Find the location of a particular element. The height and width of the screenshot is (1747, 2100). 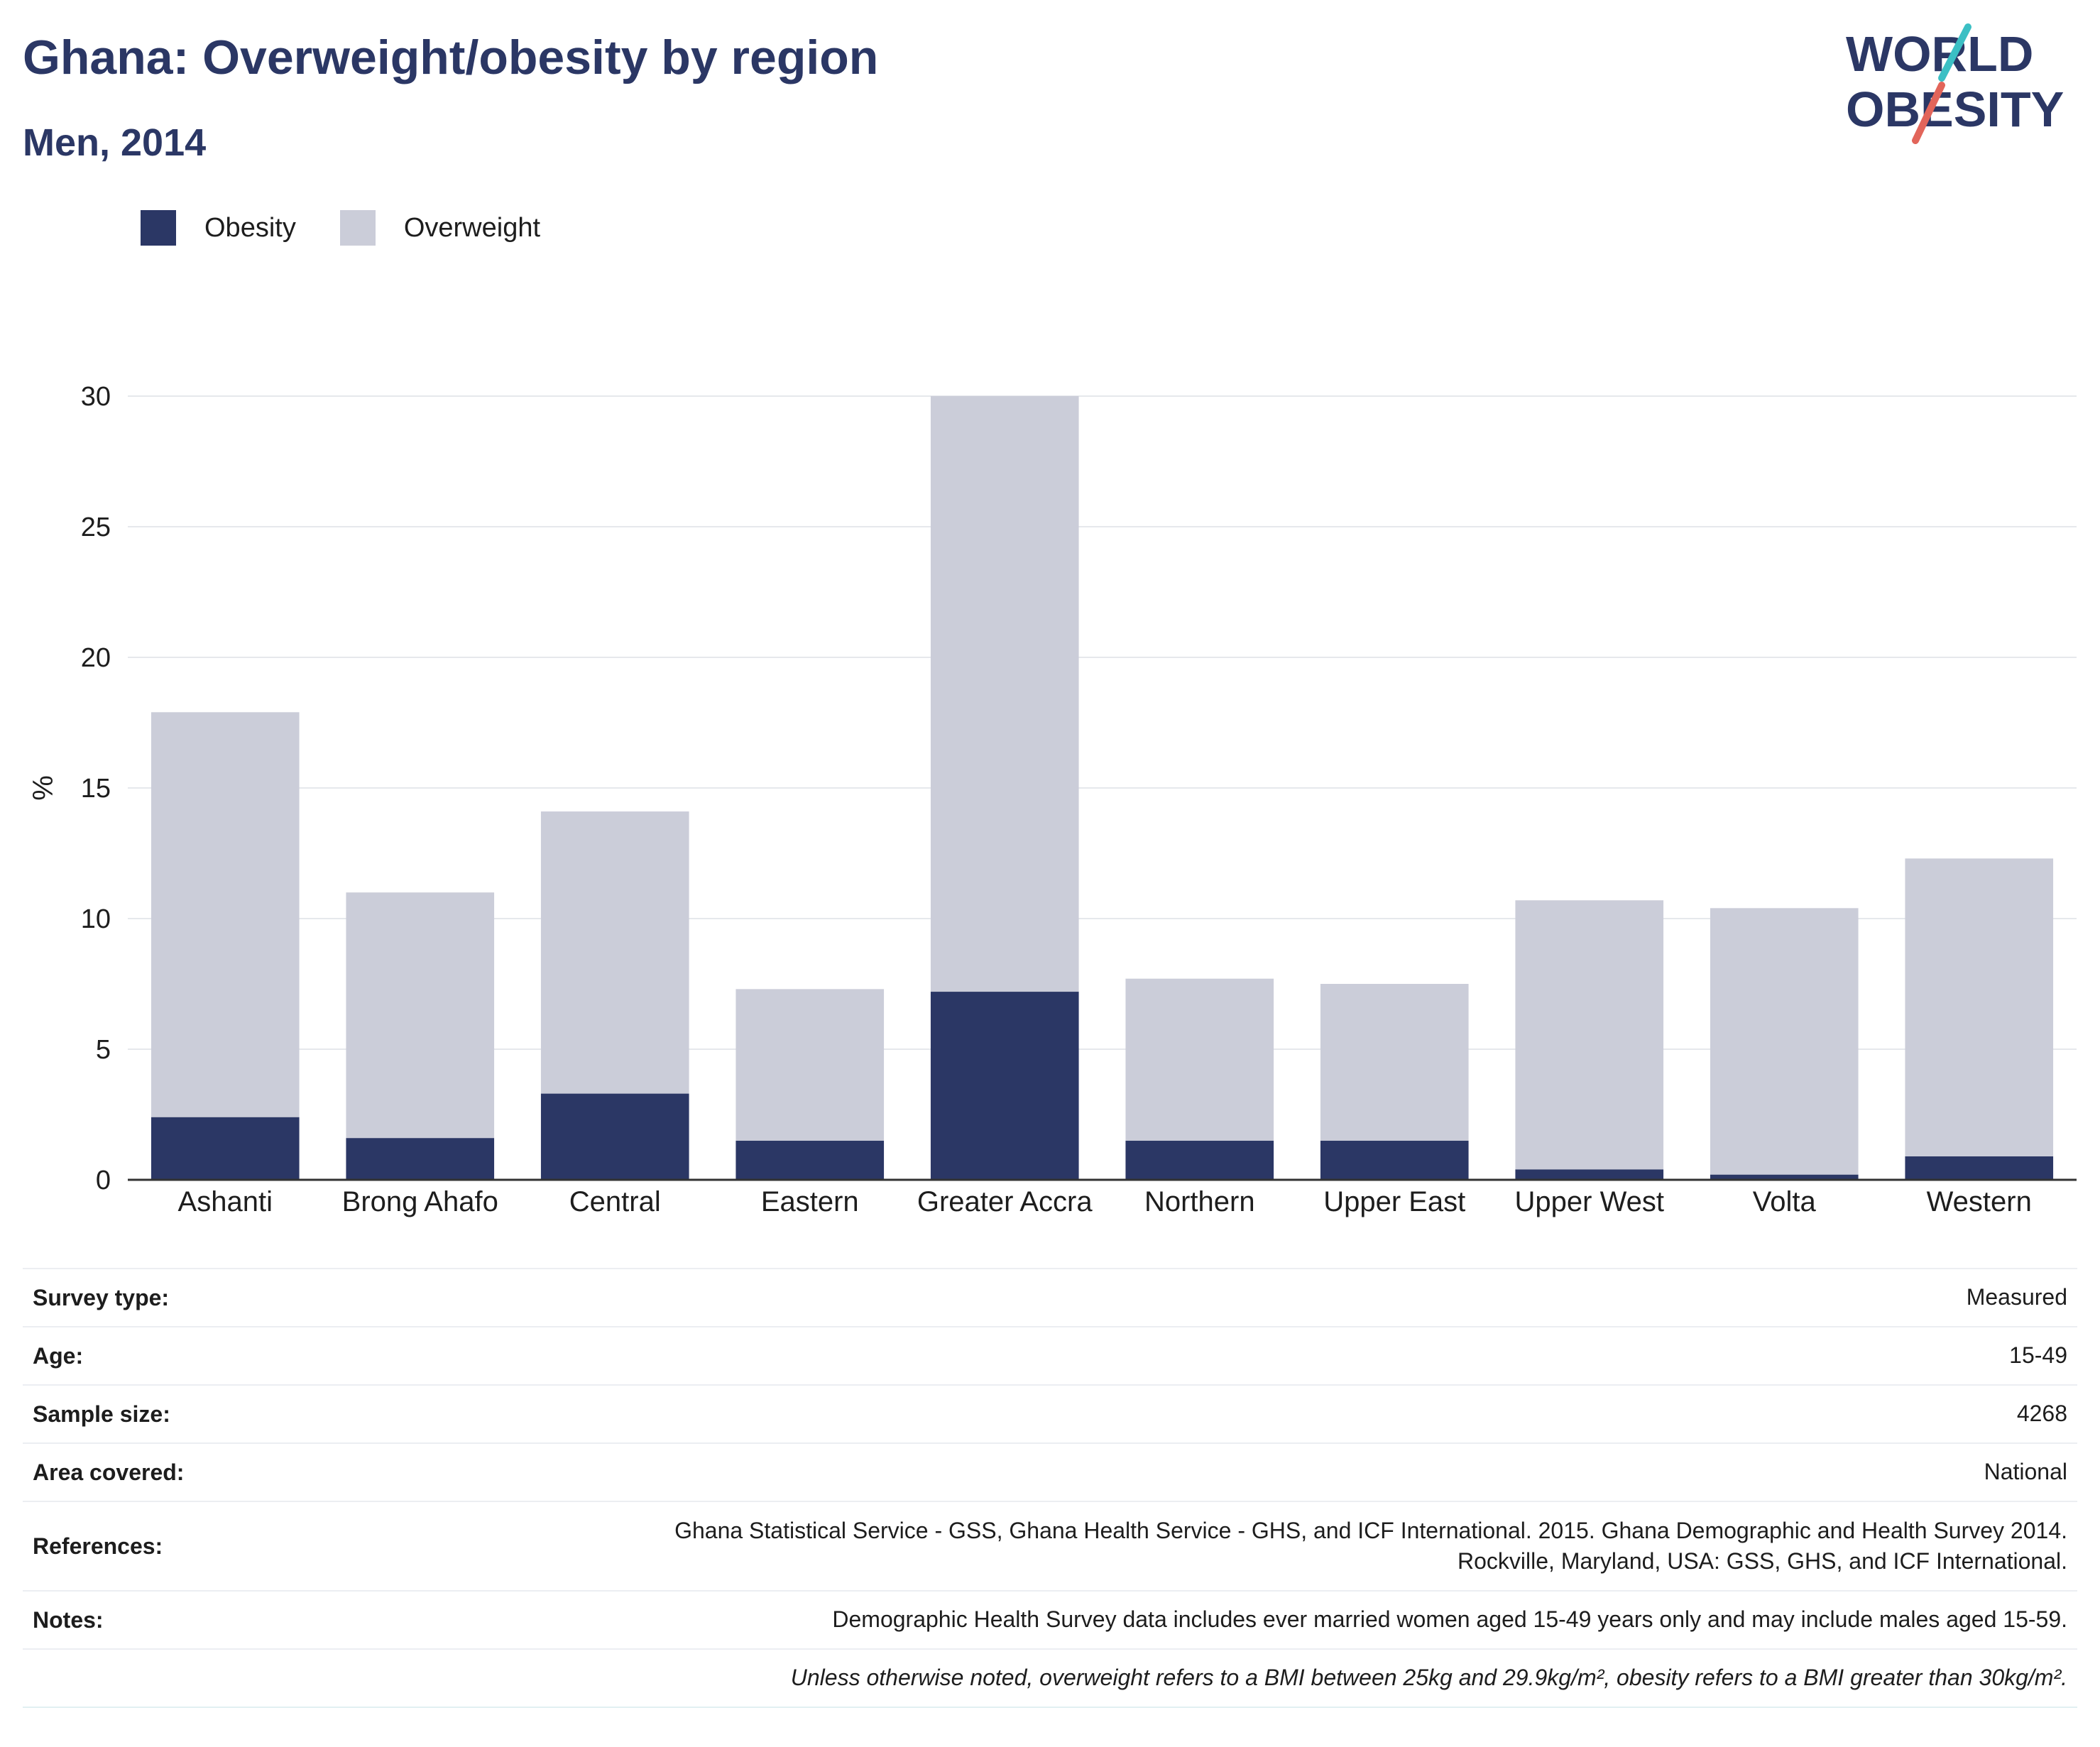

legend-item-overweight: Overweight is located at coordinates (440, 228).